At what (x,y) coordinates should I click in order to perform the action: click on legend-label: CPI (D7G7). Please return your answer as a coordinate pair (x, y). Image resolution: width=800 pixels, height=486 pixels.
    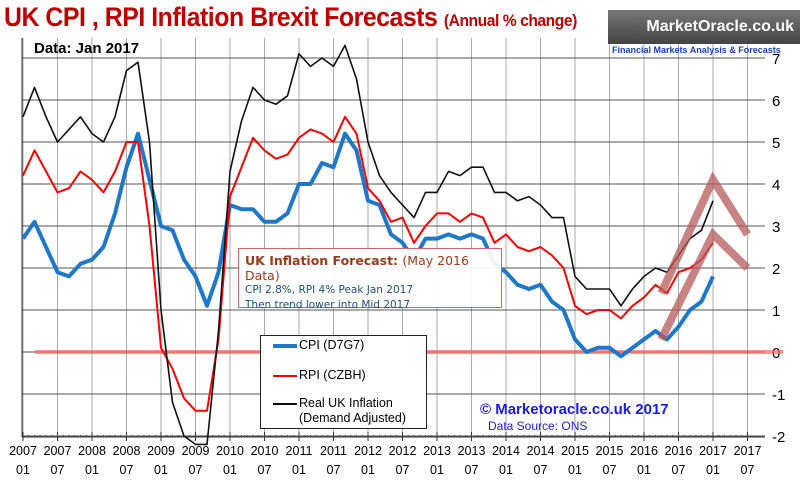
    Looking at the image, I should click on (332, 345).